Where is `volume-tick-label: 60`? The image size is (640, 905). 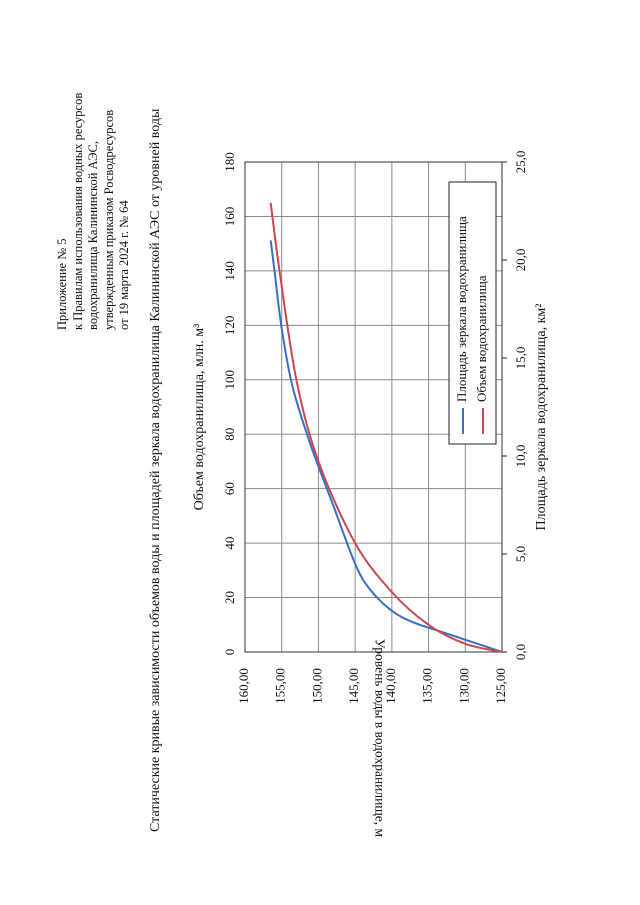 volume-tick-label: 60 is located at coordinates (229, 488).